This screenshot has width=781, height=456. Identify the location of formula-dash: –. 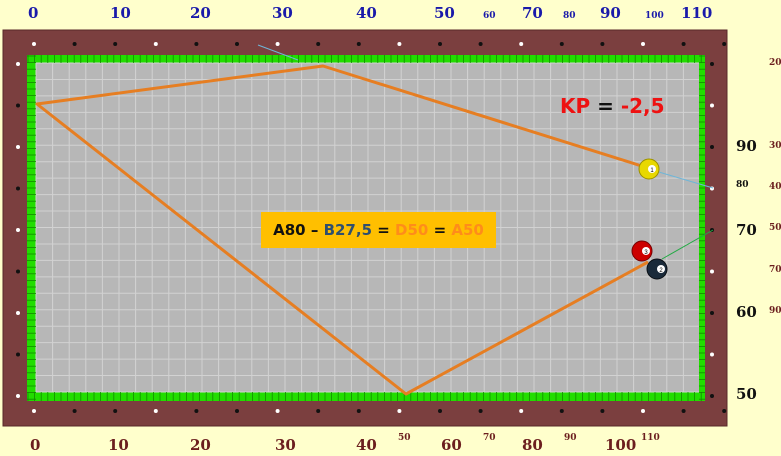
(314, 230).